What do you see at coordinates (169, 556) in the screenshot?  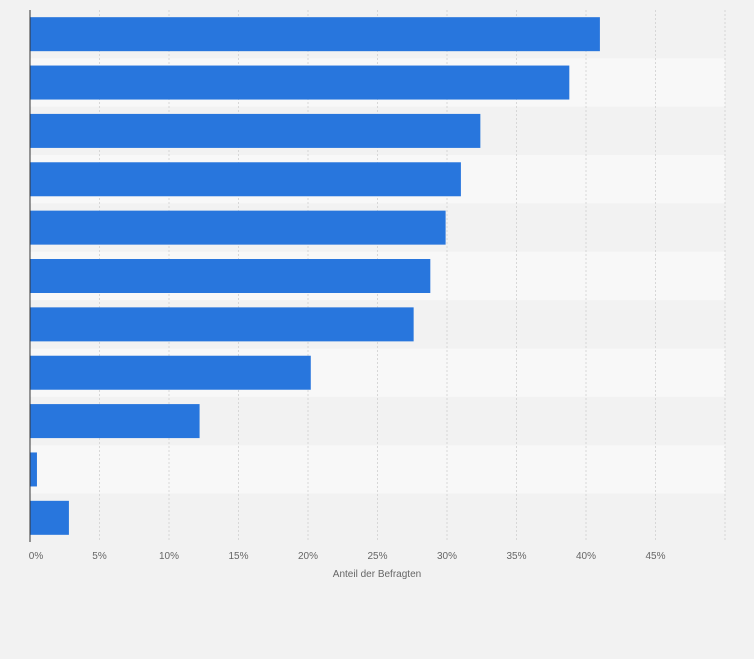 I see `x-tick-label: 10%` at bounding box center [169, 556].